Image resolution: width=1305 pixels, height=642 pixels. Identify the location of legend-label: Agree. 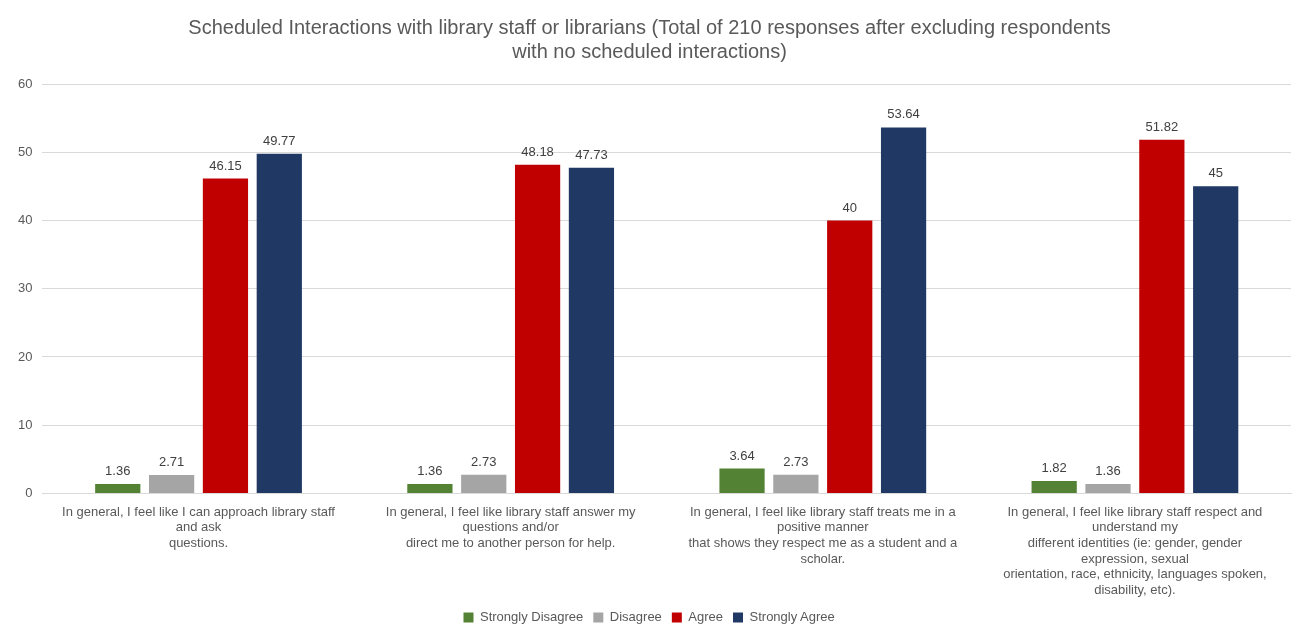
(706, 617).